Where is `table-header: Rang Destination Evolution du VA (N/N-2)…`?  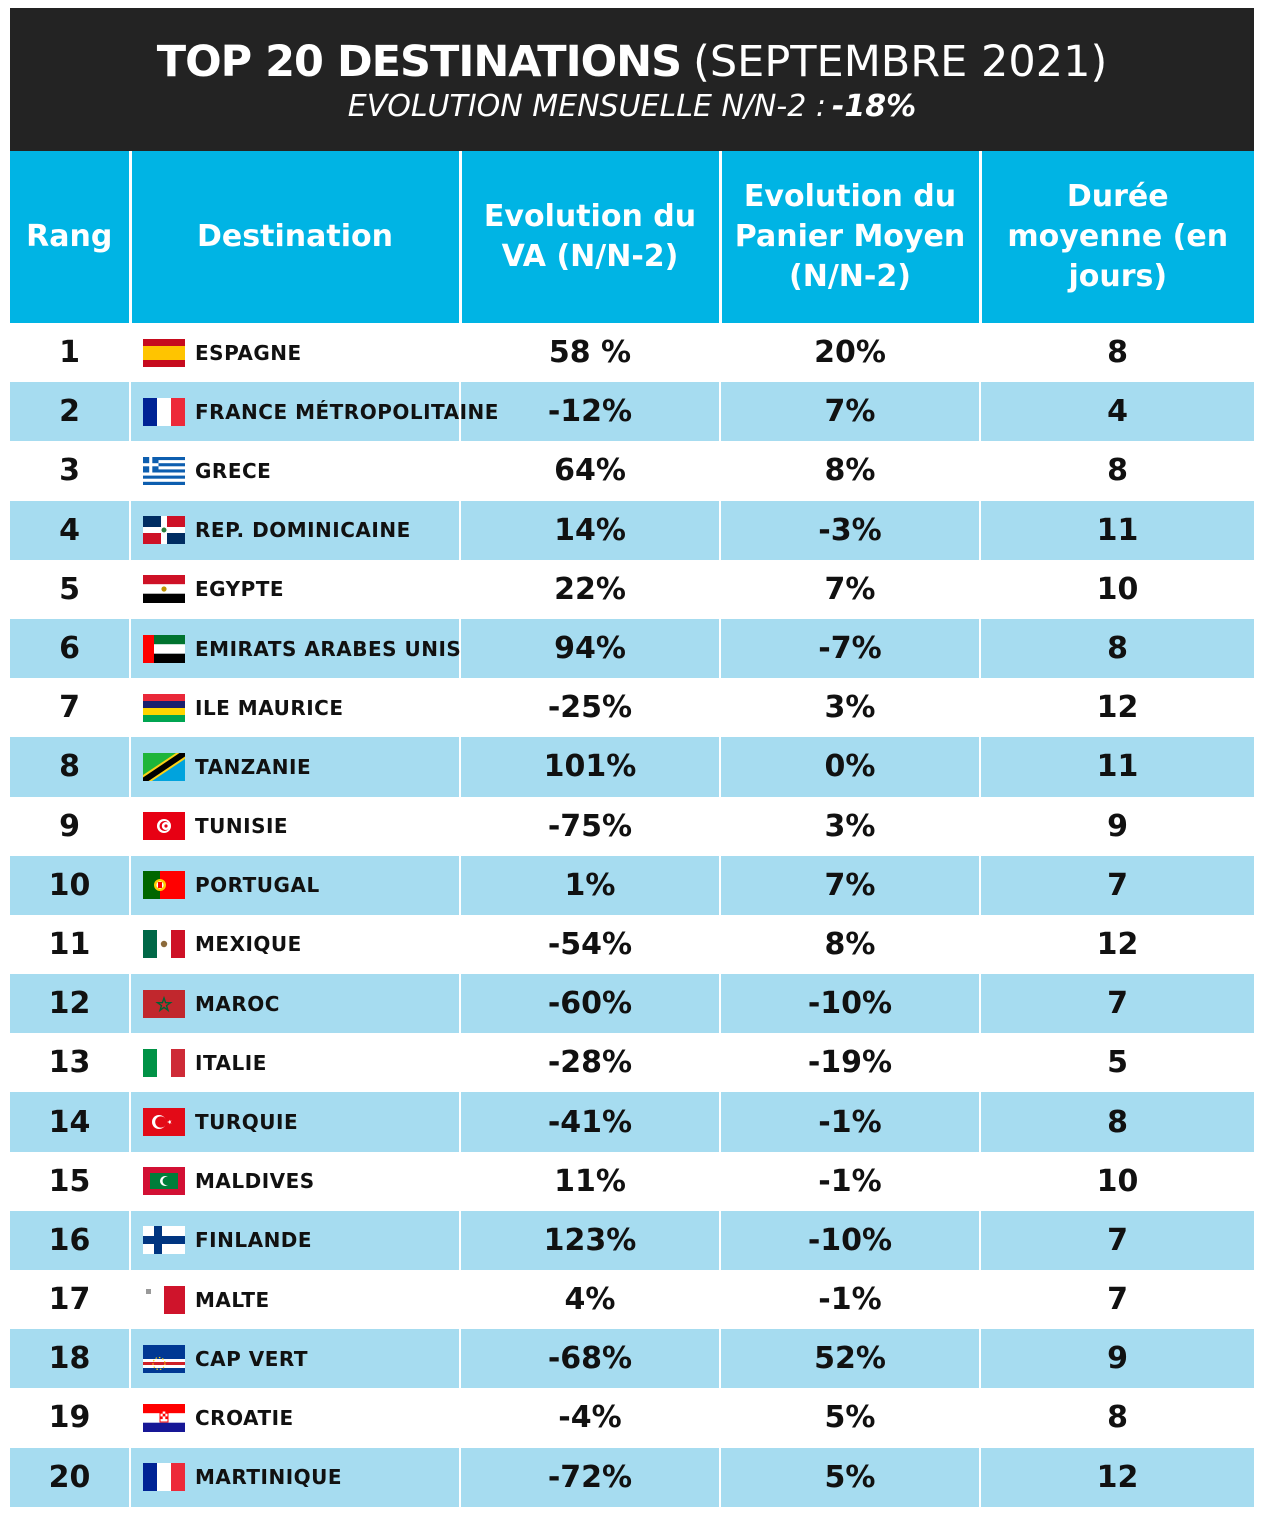
table-header: Rang Destination Evolution du VA (N/N-2)… is located at coordinates (632, 237).